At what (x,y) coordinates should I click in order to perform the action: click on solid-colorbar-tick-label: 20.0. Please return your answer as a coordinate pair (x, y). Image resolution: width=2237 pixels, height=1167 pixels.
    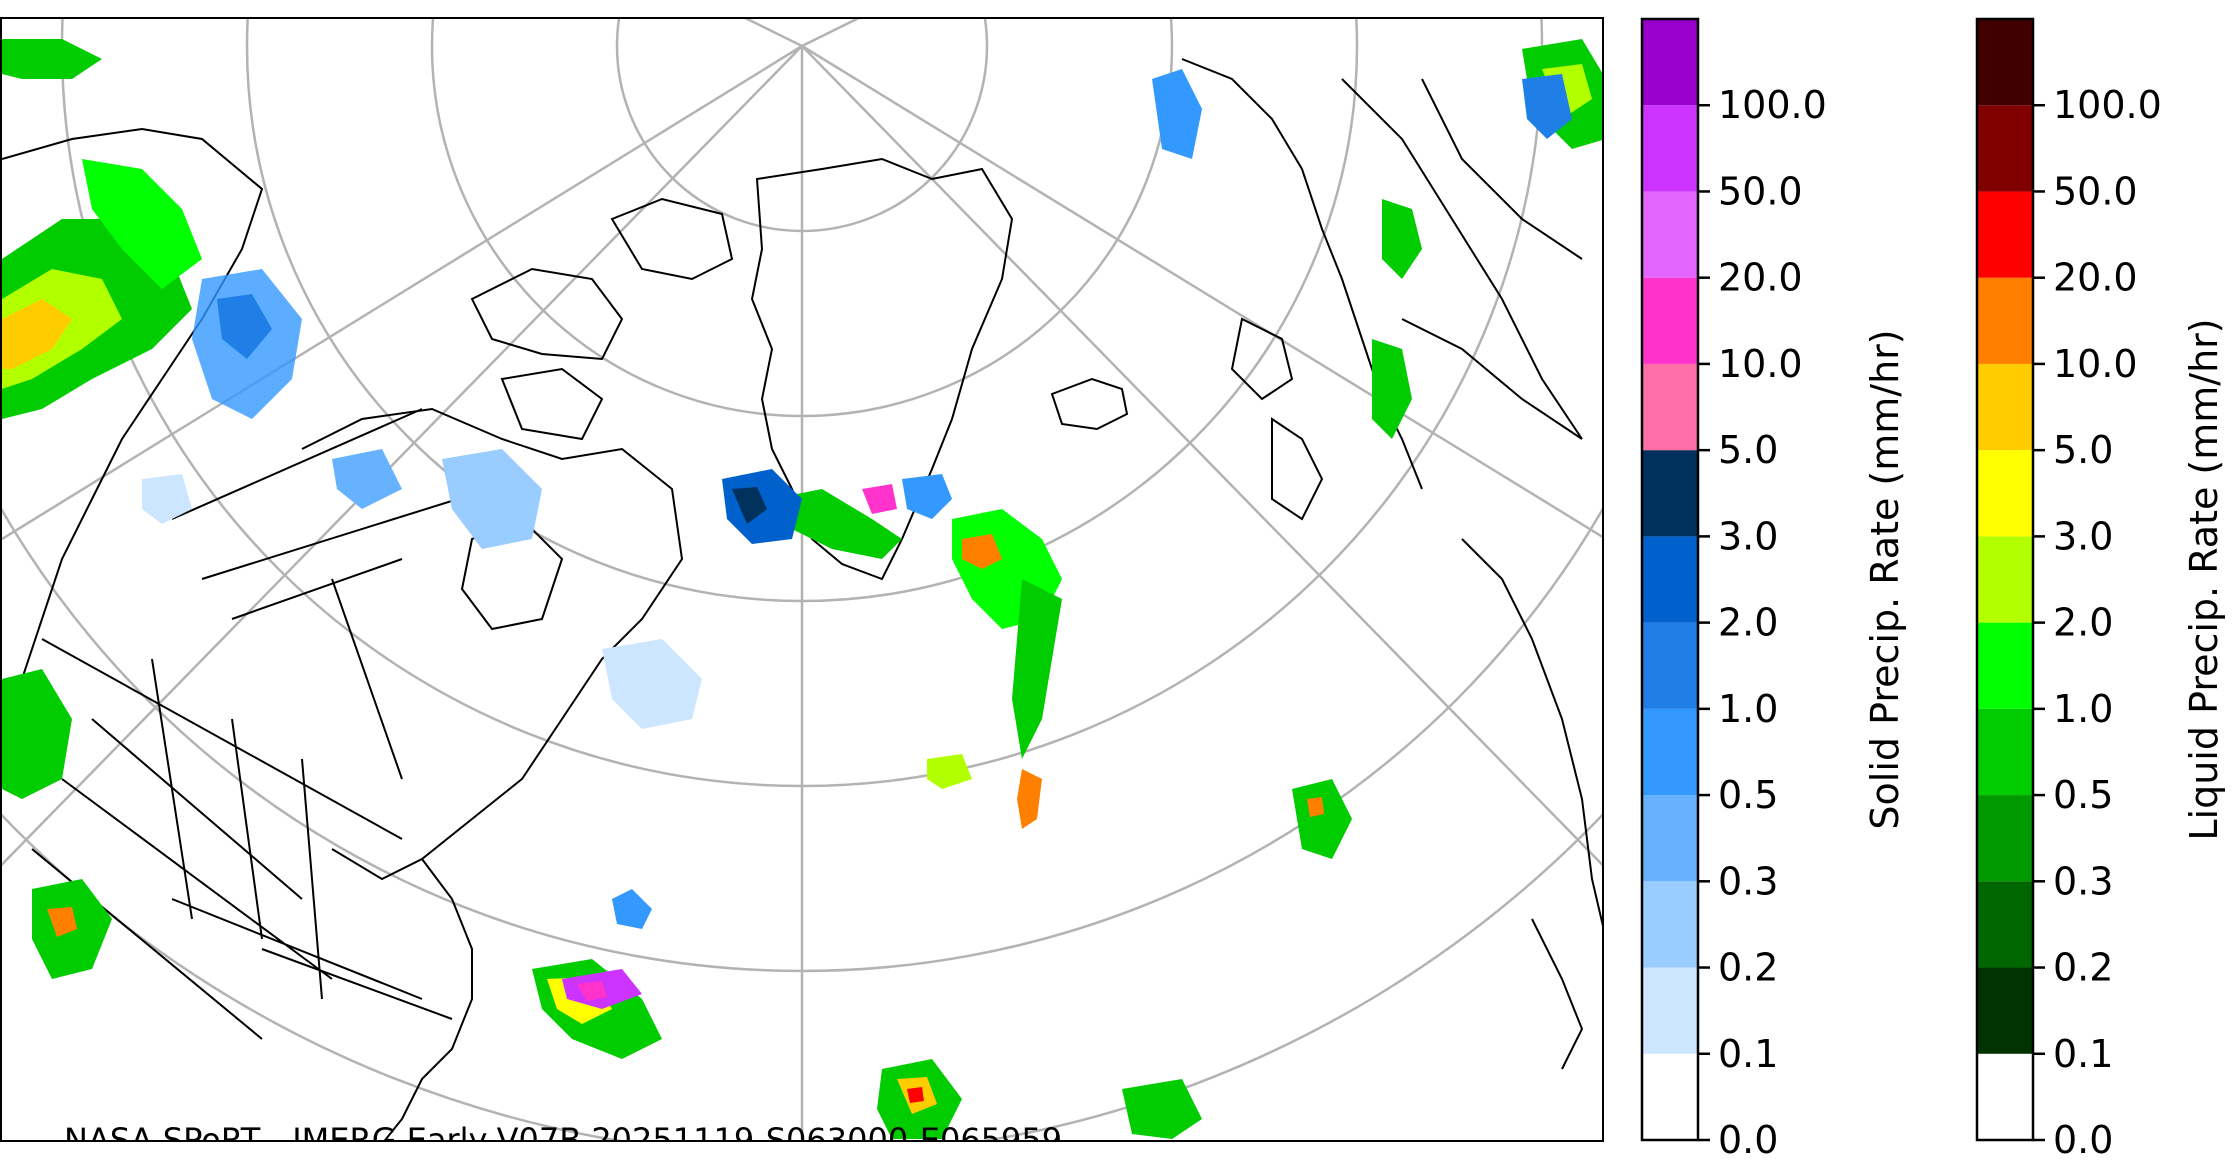
    Looking at the image, I should click on (1760, 278).